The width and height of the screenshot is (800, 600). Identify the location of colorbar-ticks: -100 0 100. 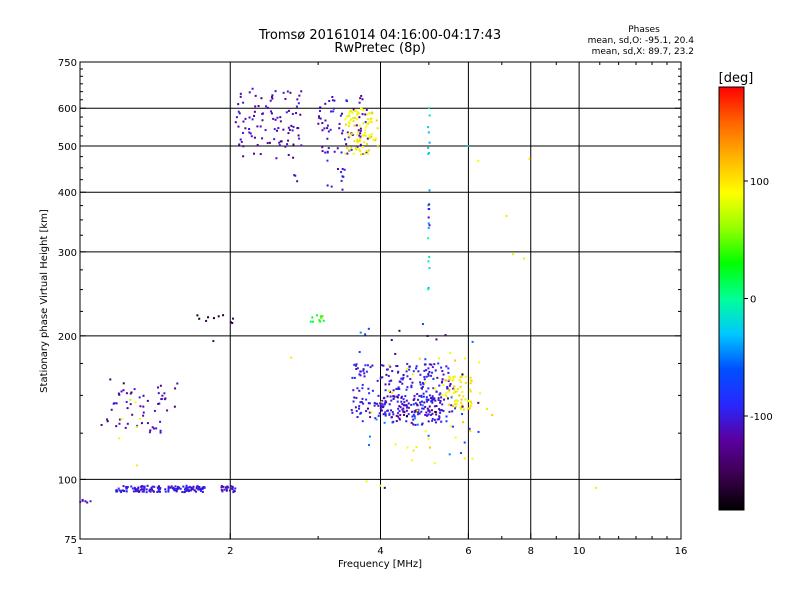
(758, 300).